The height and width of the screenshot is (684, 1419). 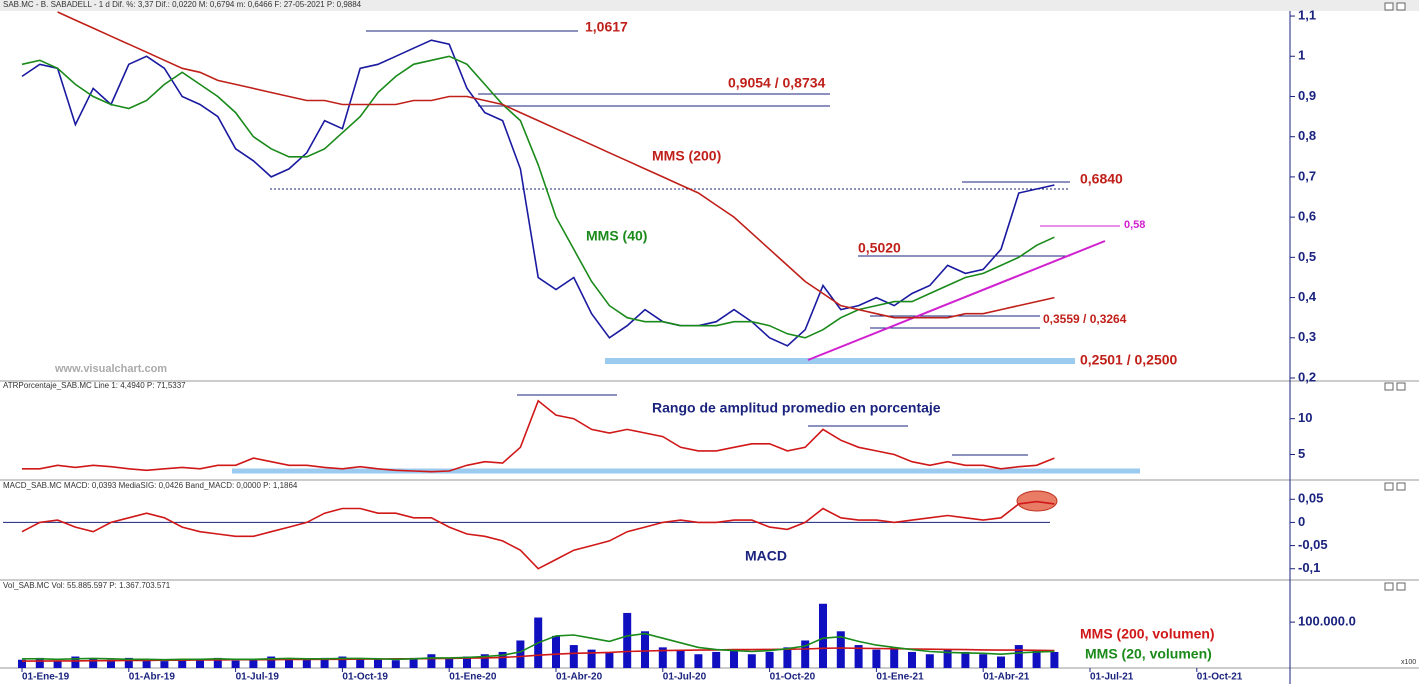 What do you see at coordinates (606, 27) in the screenshot?
I see `annotation: 1,0617` at bounding box center [606, 27].